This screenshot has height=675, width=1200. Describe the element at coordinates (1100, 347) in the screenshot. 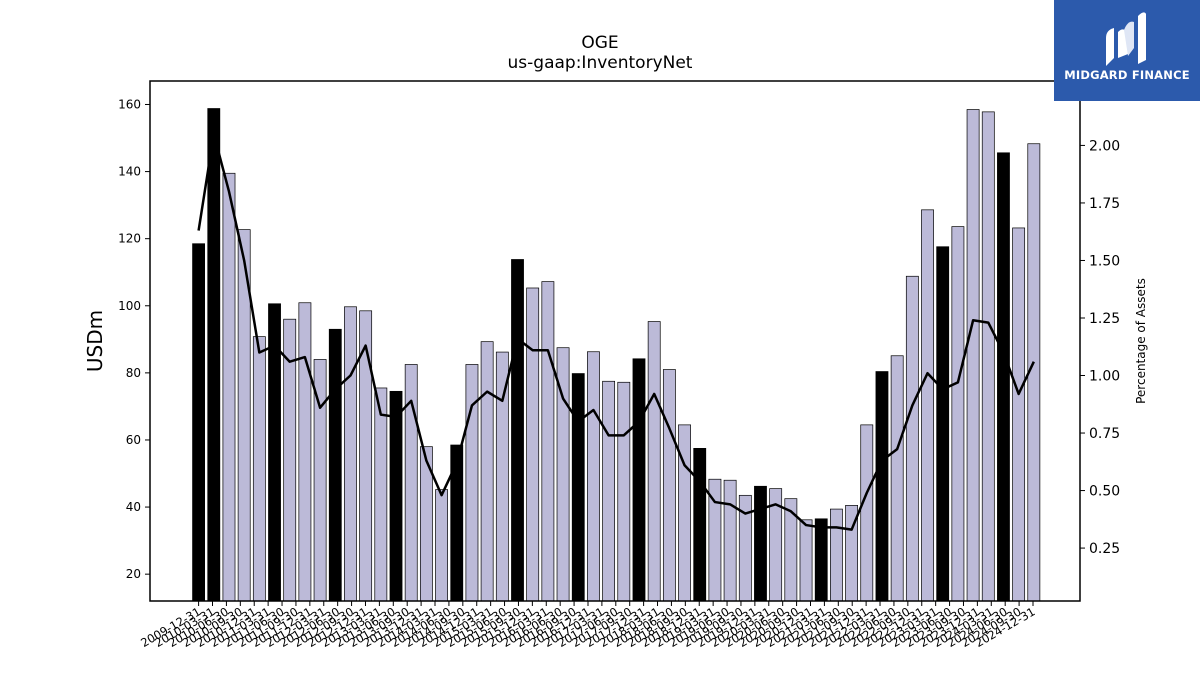

I see `right-axis: 0.25 0.50 0.75 1.00 1.25 1.50 1.75 2.00` at that location.